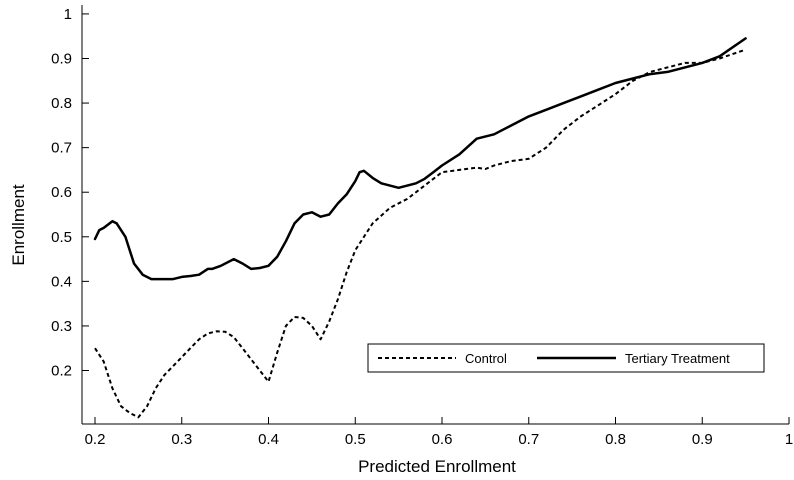 The width and height of the screenshot is (794, 480). Describe the element at coordinates (95, 439) in the screenshot. I see `x-tick-label: 0.2` at that location.